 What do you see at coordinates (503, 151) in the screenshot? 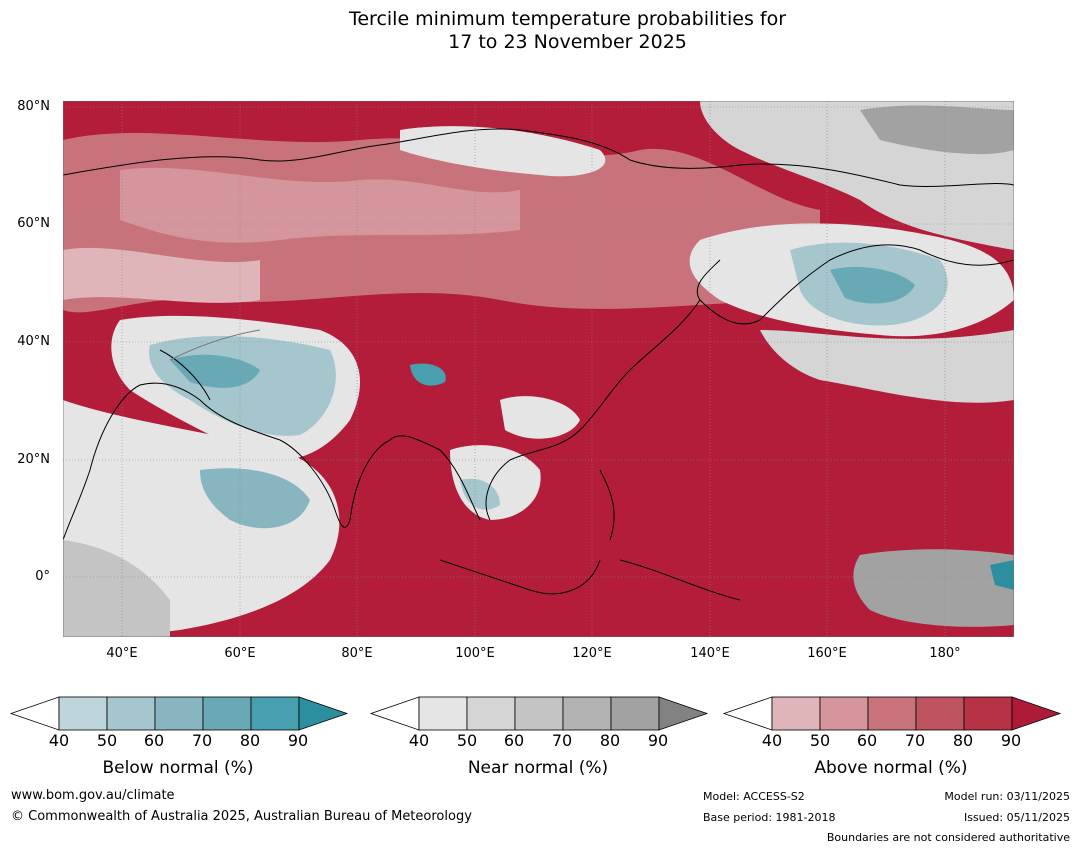
I see `field-near-siberia` at bounding box center [503, 151].